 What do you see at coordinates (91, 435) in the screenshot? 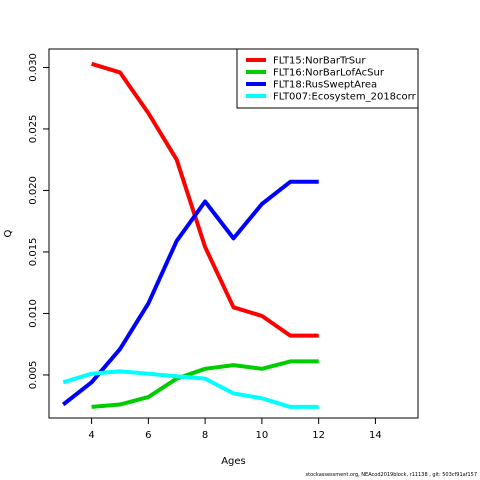
I see `x-tick-label: 4` at bounding box center [91, 435].